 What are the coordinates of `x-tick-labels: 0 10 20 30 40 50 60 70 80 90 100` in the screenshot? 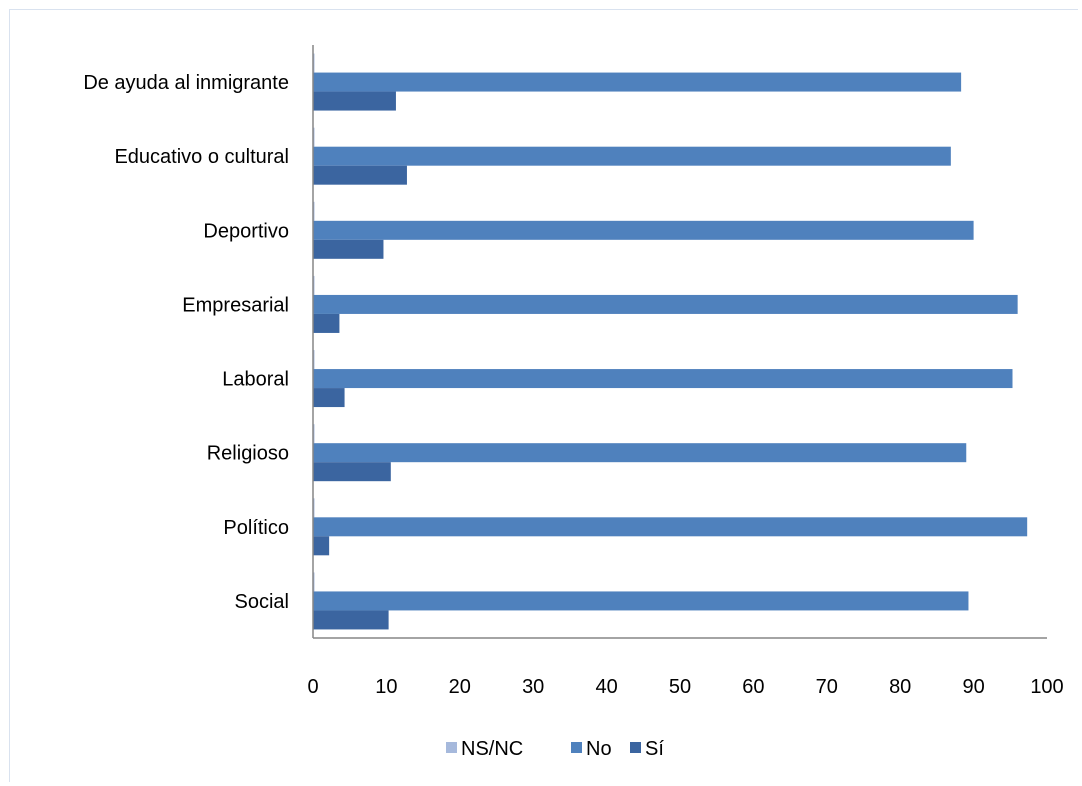 It's located at (685, 687).